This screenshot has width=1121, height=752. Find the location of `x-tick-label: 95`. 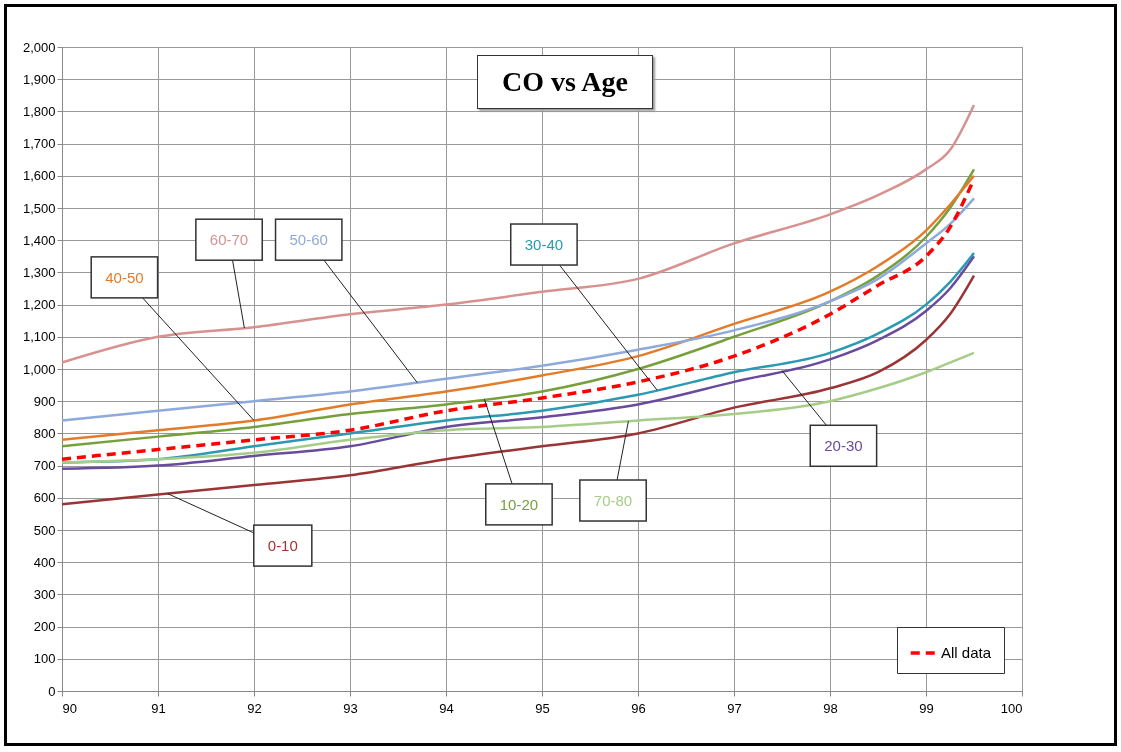

x-tick-label: 95 is located at coordinates (542, 708).